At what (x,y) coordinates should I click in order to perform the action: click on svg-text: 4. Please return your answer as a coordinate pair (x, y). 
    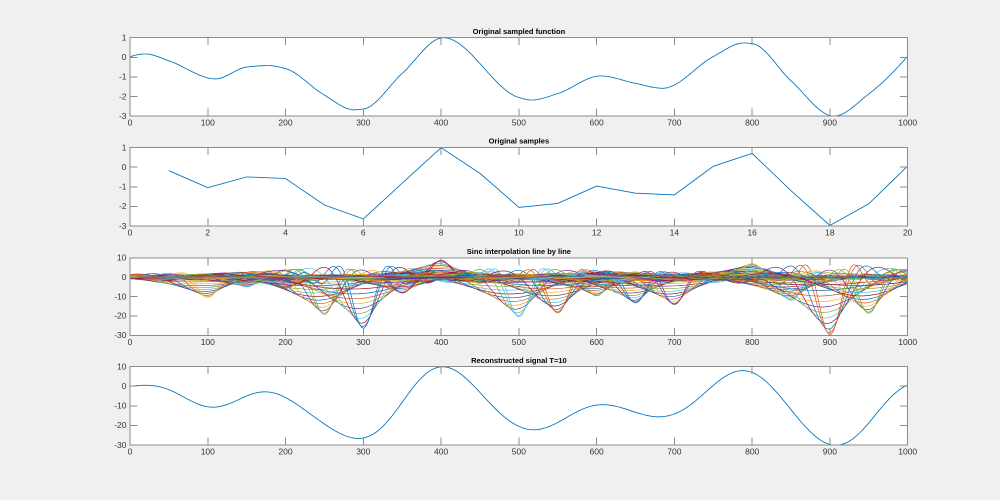
    Looking at the image, I should click on (285, 233).